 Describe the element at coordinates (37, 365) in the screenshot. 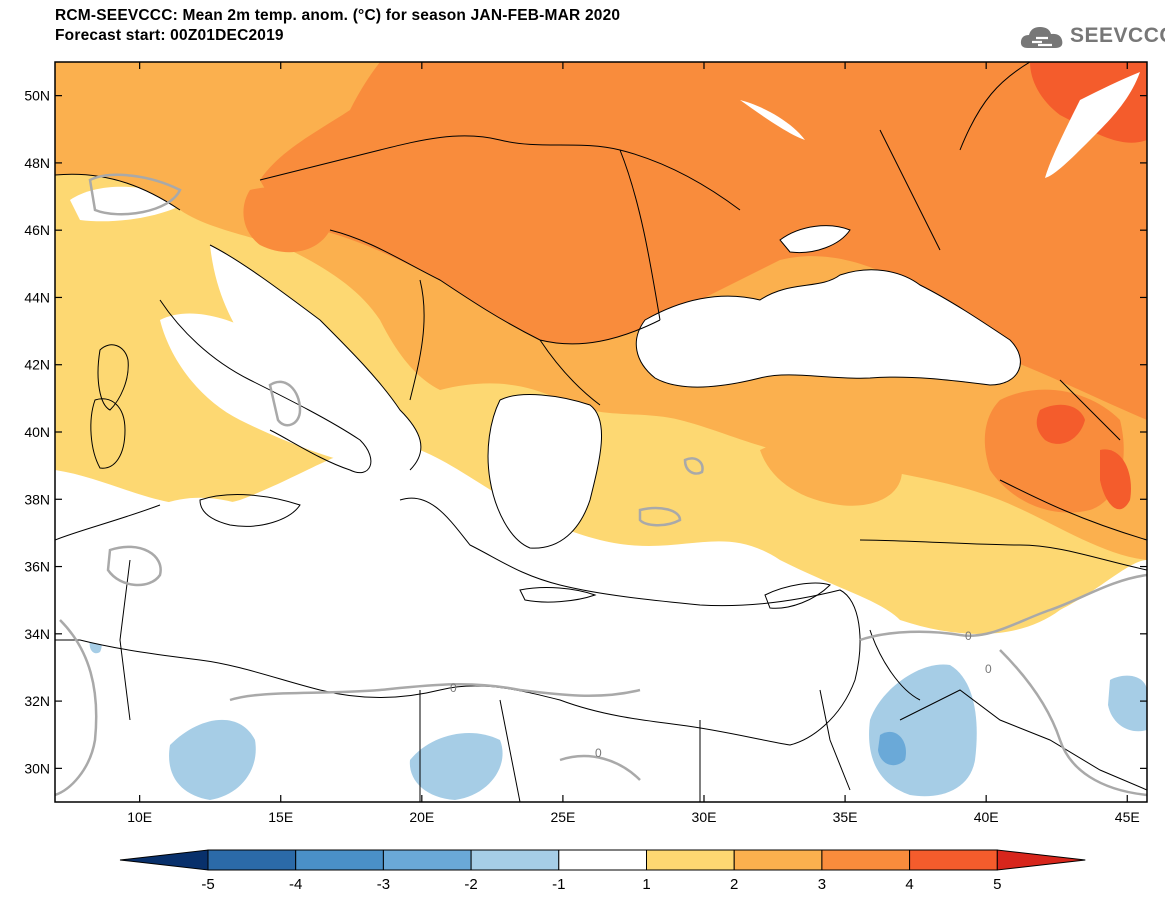

I see `lat-tick-label: 42N` at that location.